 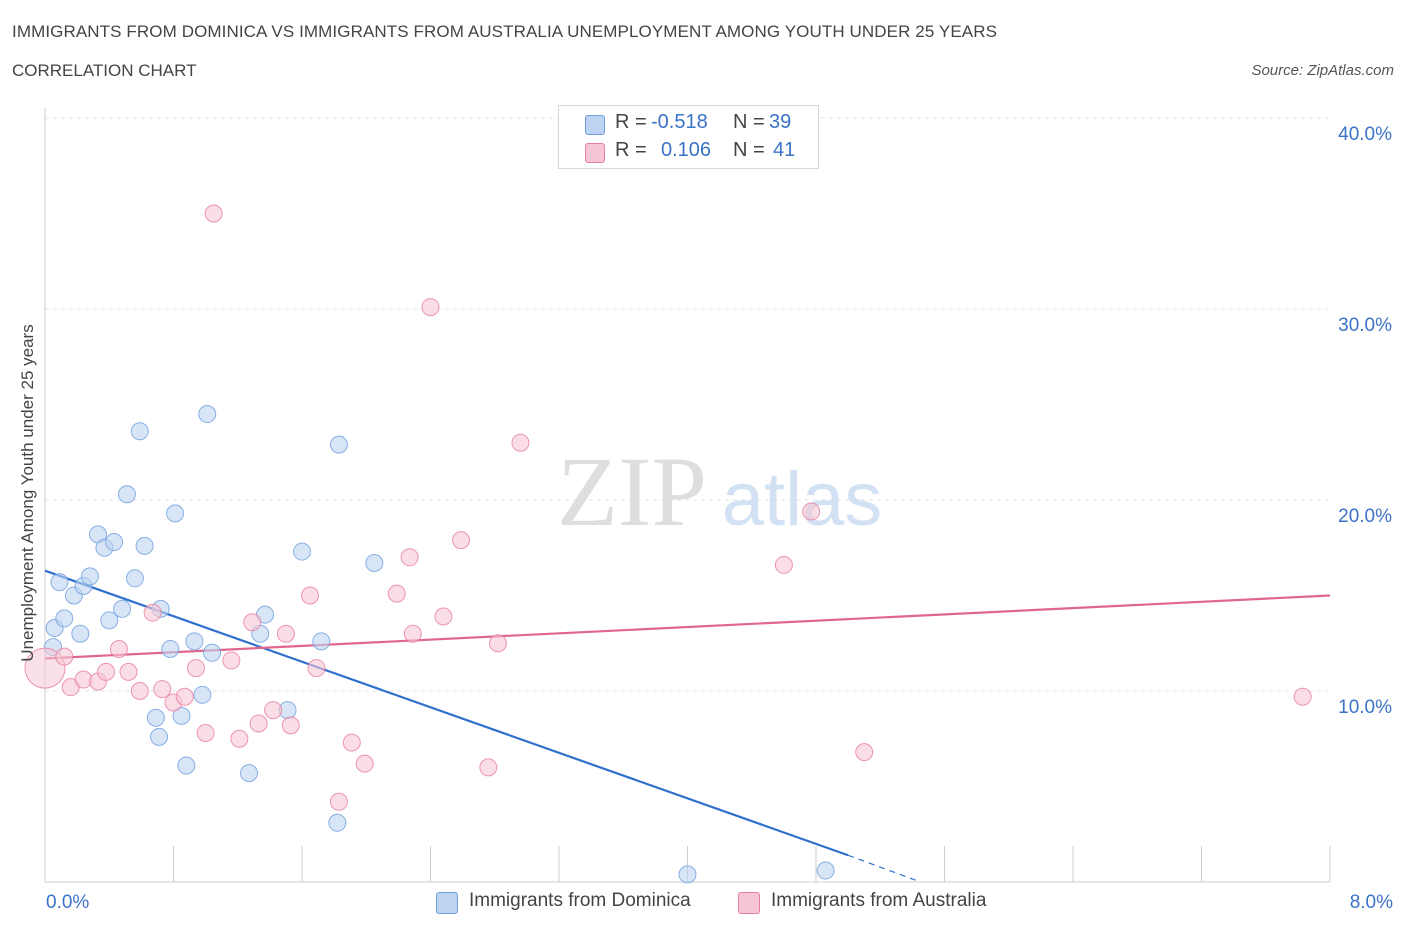 I want to click on source-credit: Source: ZipAtlas.com, so click(x=1322, y=70).